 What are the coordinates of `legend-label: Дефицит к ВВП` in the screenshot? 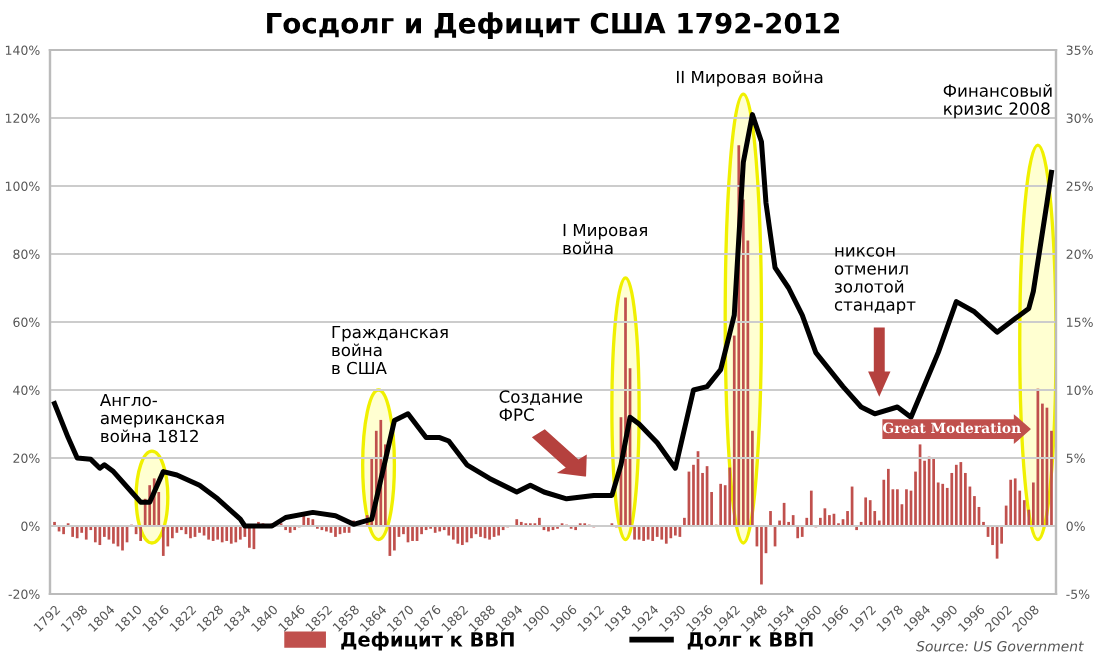 It's located at (427, 641).